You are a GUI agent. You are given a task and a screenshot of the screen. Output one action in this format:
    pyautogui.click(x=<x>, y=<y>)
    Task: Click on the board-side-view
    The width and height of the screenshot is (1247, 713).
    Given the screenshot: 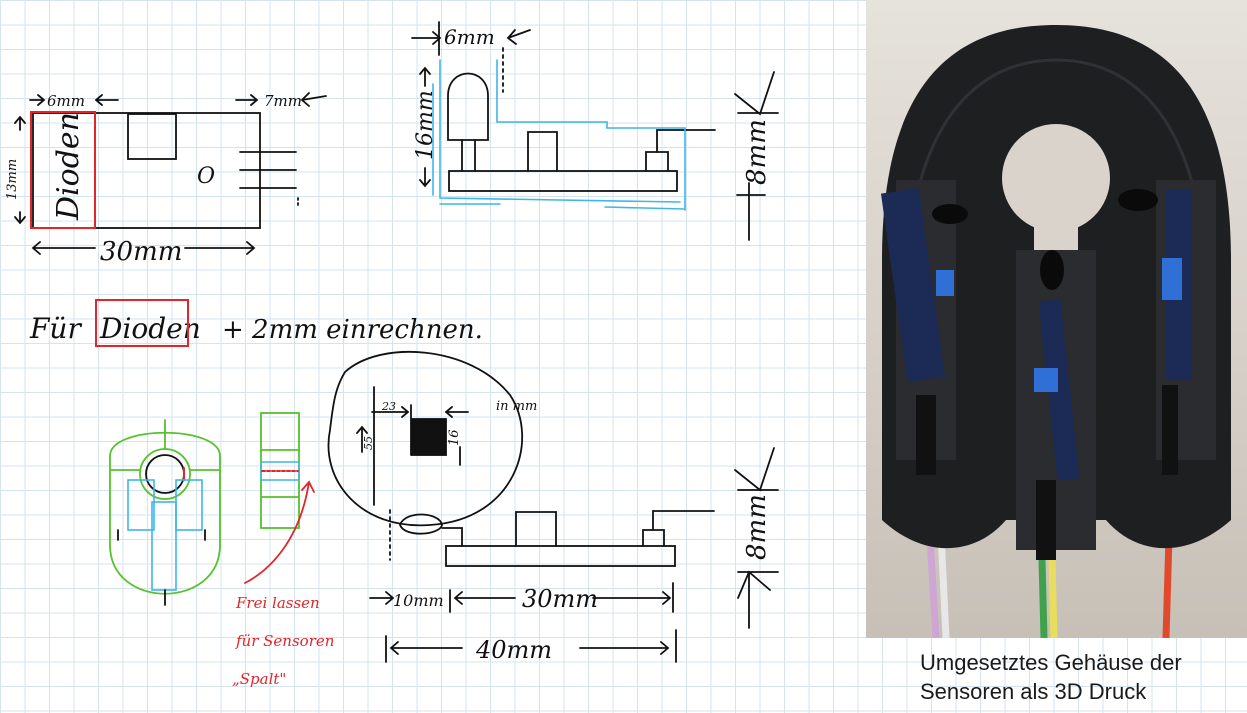 What is the action you would take?
    pyautogui.click(x=595, y=131)
    